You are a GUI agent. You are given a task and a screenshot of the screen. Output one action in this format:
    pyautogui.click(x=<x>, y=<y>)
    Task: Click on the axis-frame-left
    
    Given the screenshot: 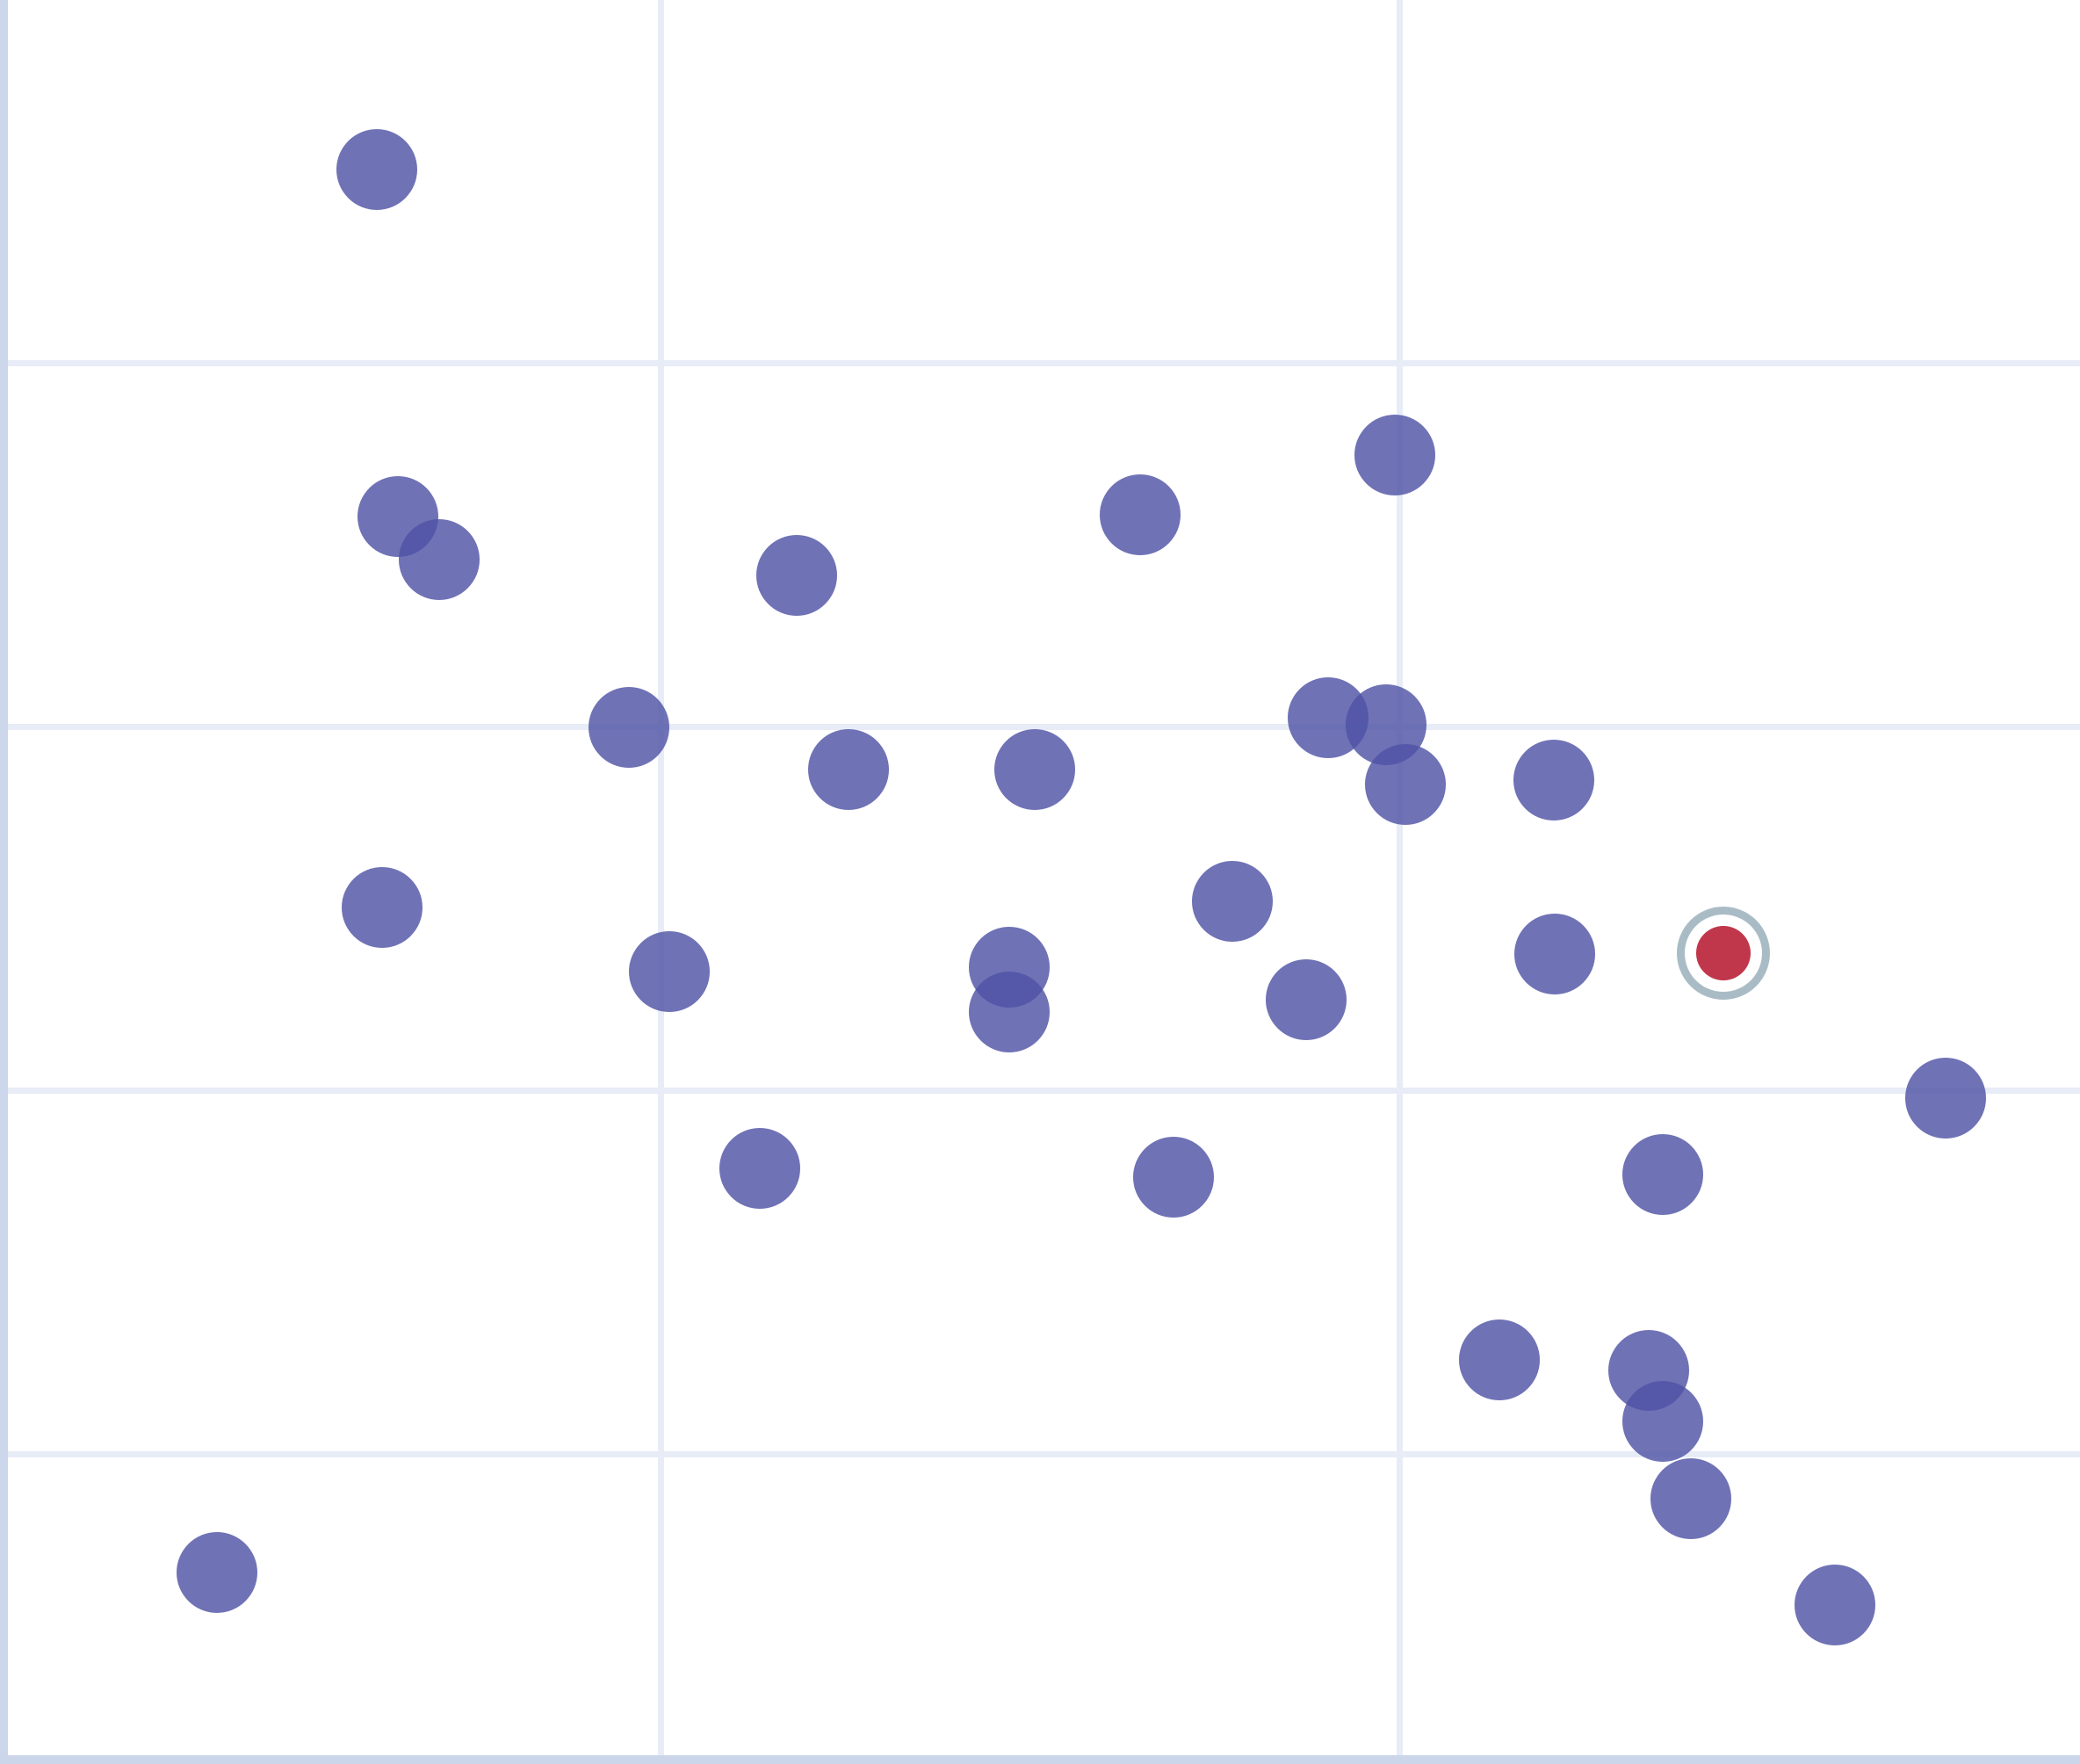 What is the action you would take?
    pyautogui.click(x=4, y=882)
    